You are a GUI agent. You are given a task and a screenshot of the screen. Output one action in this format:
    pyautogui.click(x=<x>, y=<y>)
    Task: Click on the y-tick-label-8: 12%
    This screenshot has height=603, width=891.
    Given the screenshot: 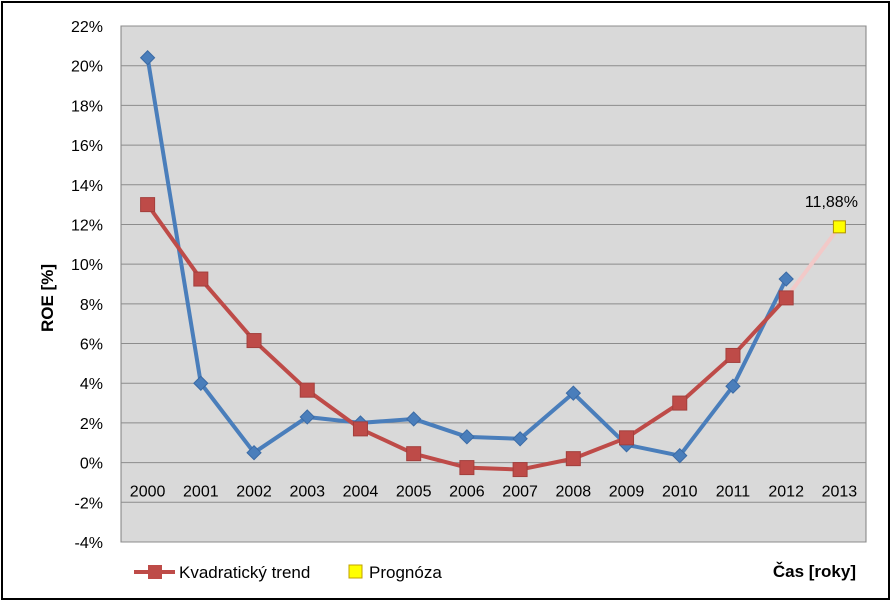 What is the action you would take?
    pyautogui.click(x=87, y=225)
    